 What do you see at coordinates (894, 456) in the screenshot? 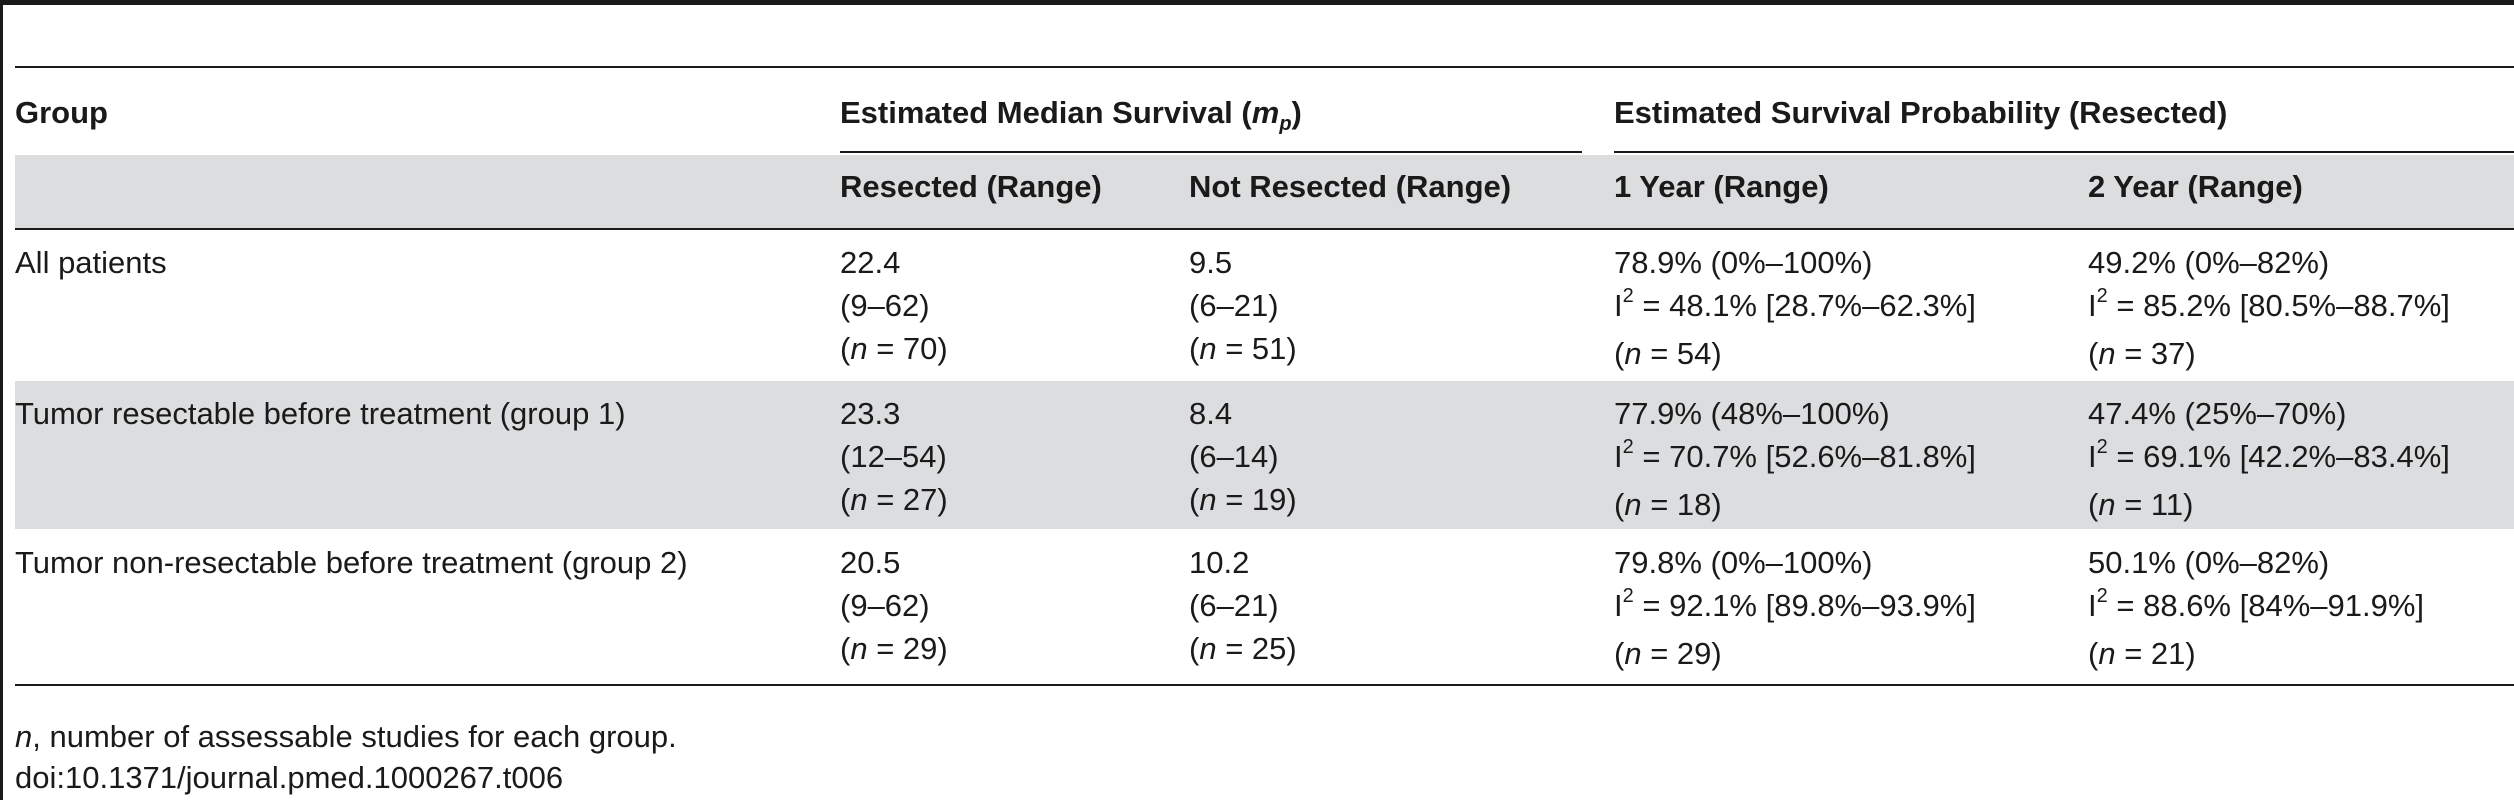
I see `cell-resected: 23.3 (12–54) (n = 27)` at bounding box center [894, 456].